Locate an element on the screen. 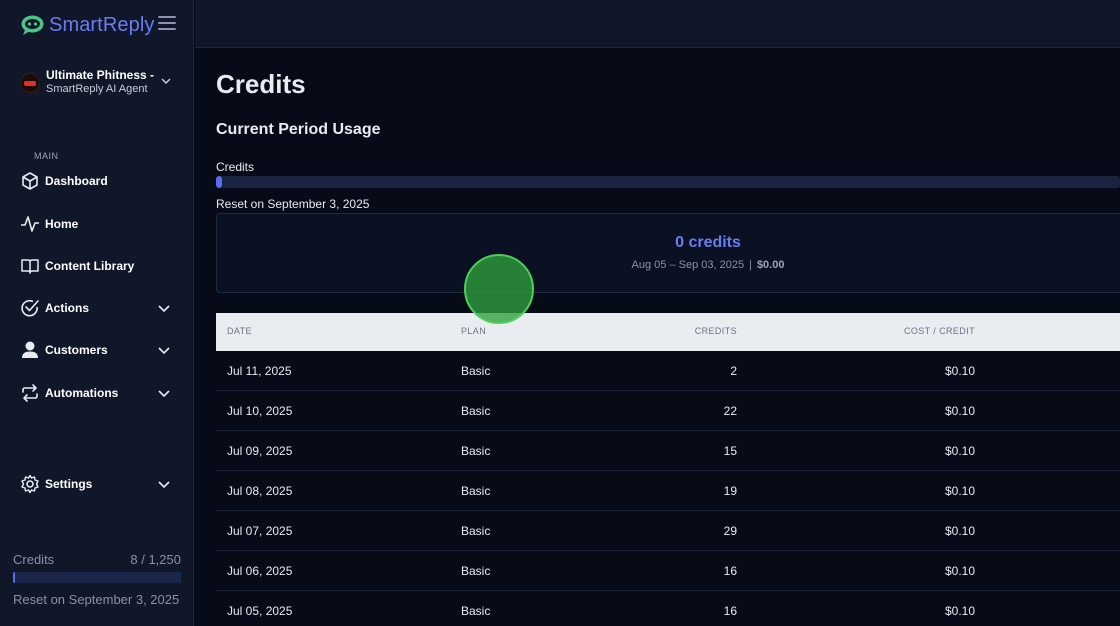 This screenshot has height=626, width=1120. sidebar-item-label: Settings is located at coordinates (69, 484).